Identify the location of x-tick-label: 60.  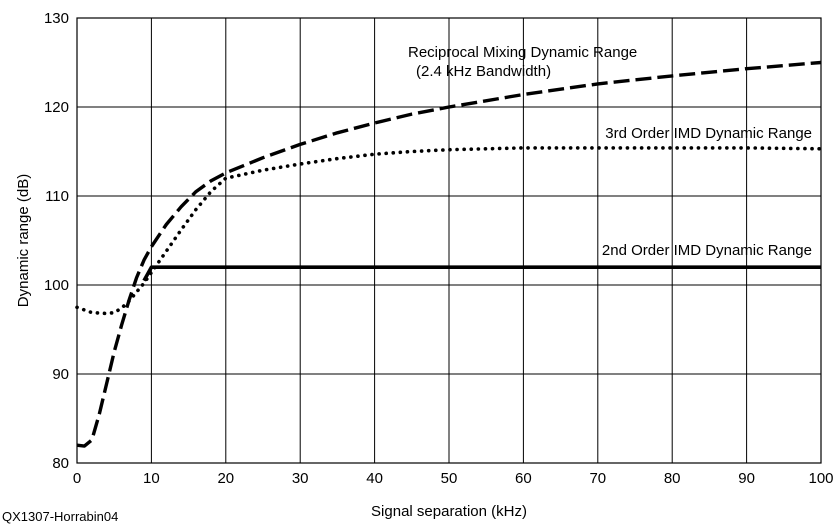
(523, 478).